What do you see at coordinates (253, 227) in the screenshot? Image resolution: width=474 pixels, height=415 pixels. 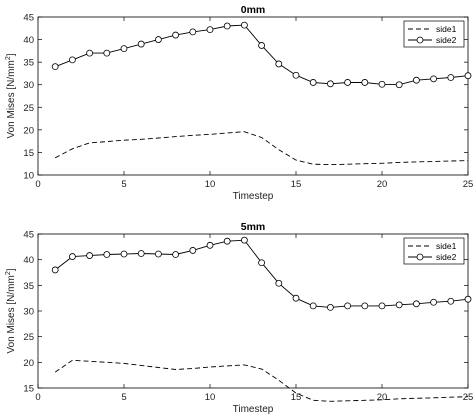 I see `chart-title: 5mm` at bounding box center [253, 227].